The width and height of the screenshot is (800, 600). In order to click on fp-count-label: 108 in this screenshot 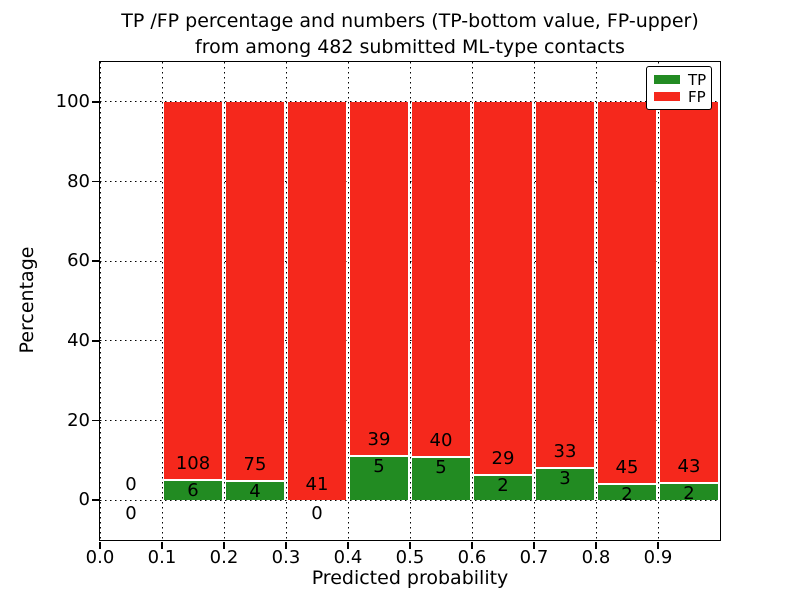, I will do `click(193, 464)`.